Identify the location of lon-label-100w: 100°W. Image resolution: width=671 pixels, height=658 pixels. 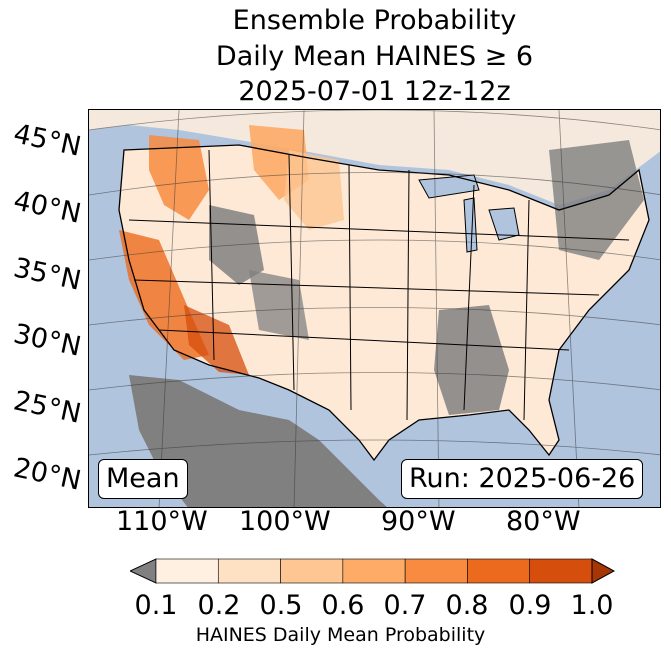
(285, 521).